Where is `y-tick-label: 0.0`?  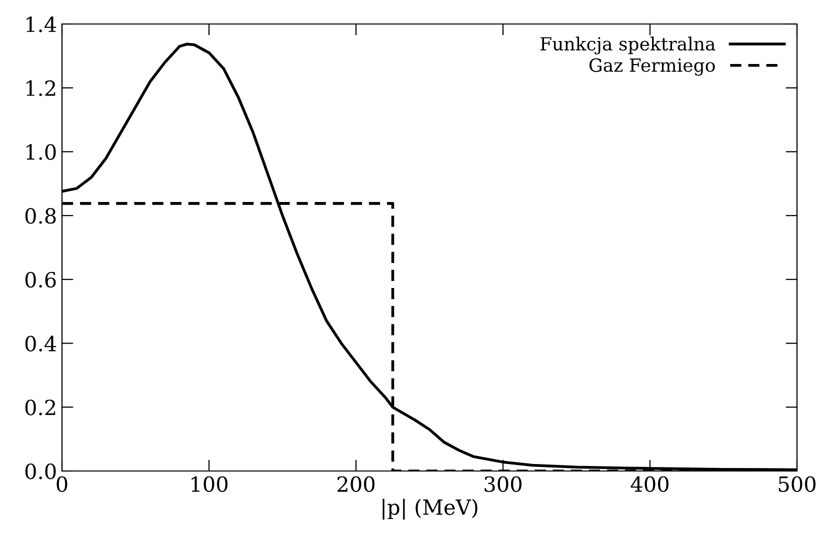 y-tick-label: 0.0 is located at coordinates (40, 471).